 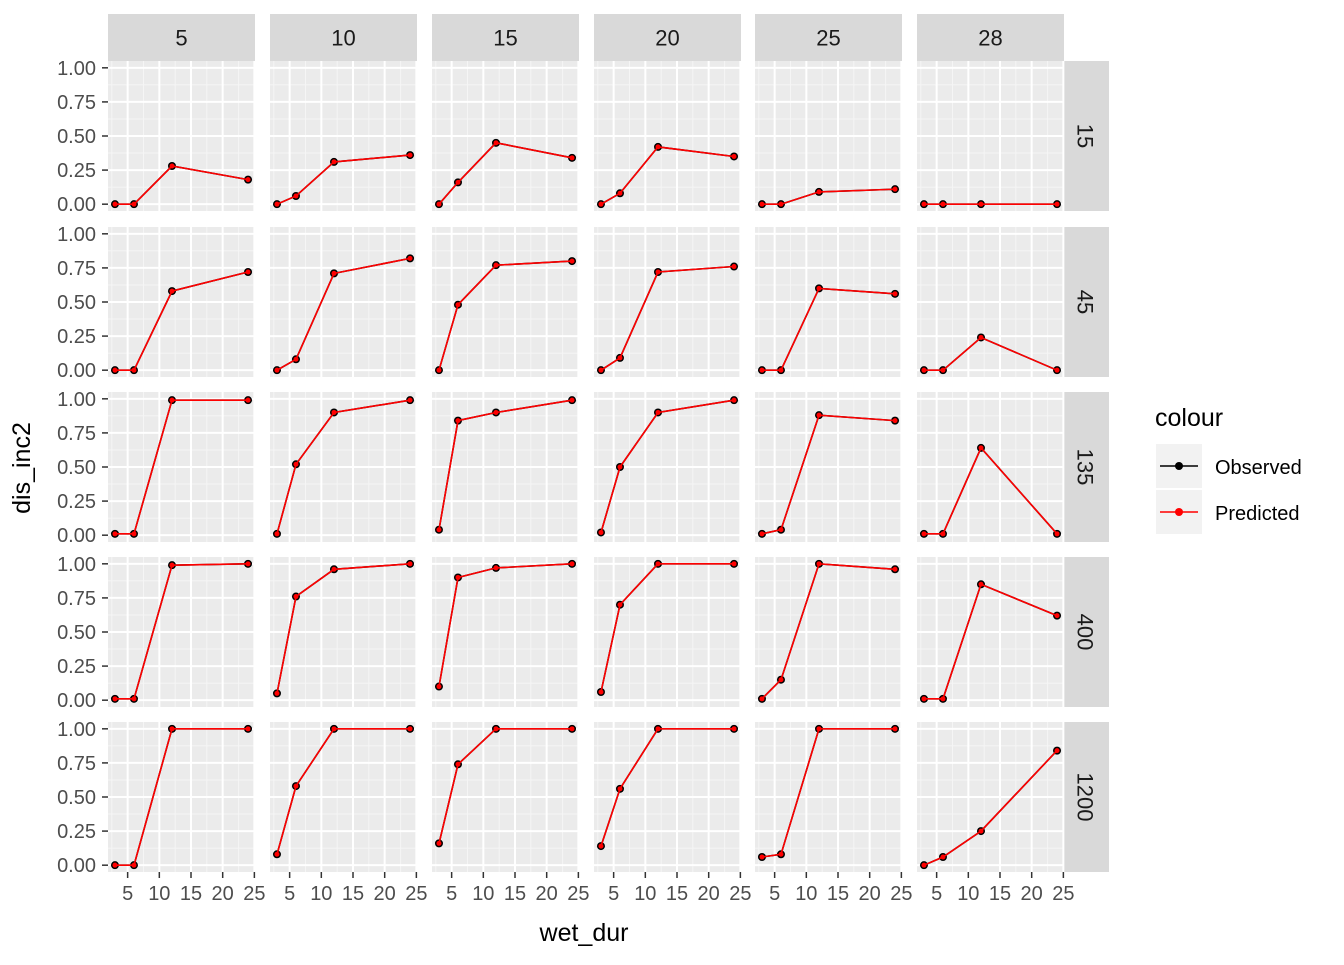 What do you see at coordinates (1179, 512) in the screenshot?
I see `legend-key-point` at bounding box center [1179, 512].